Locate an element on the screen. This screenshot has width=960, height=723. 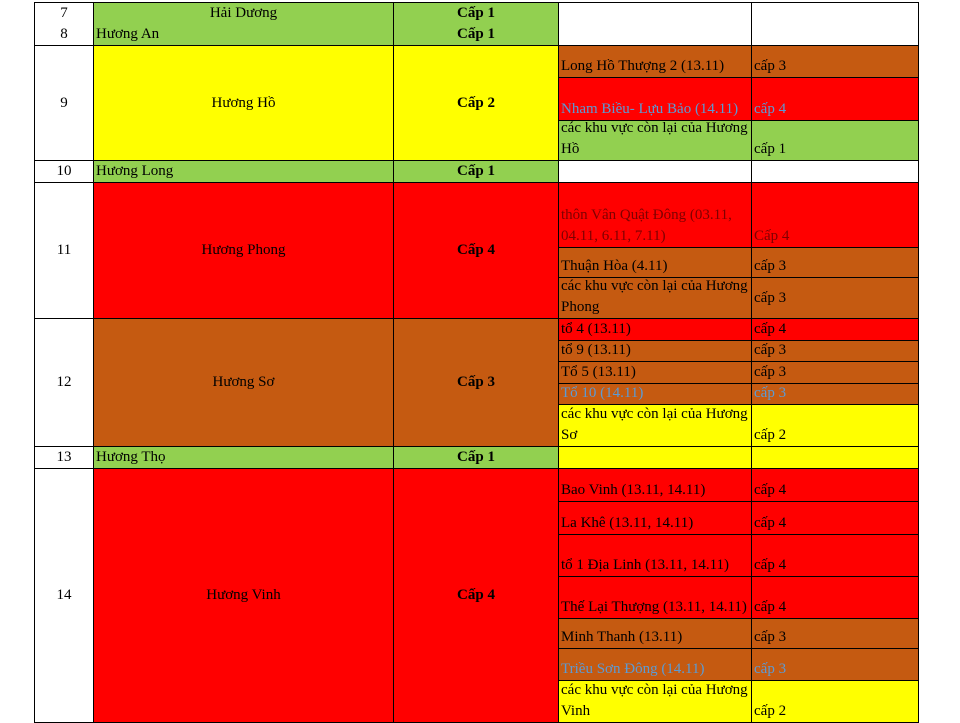
commune-name-text: Hải Dương is located at coordinates (243, 13).